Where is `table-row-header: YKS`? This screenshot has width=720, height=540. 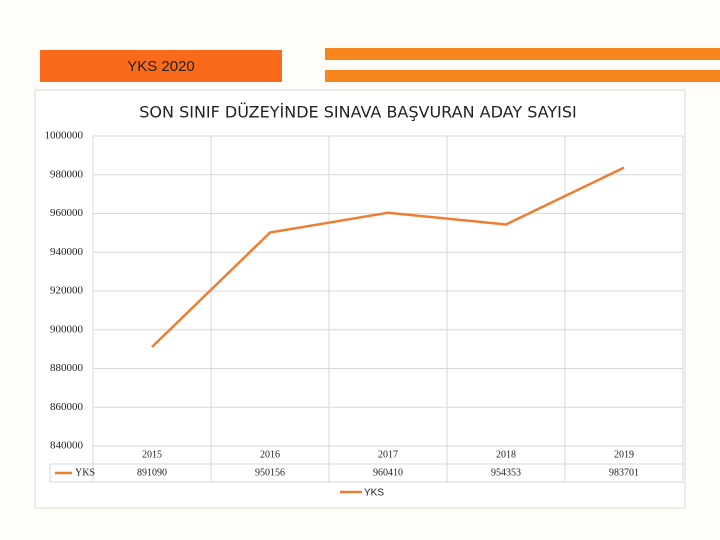 table-row-header: YKS is located at coordinates (85, 472).